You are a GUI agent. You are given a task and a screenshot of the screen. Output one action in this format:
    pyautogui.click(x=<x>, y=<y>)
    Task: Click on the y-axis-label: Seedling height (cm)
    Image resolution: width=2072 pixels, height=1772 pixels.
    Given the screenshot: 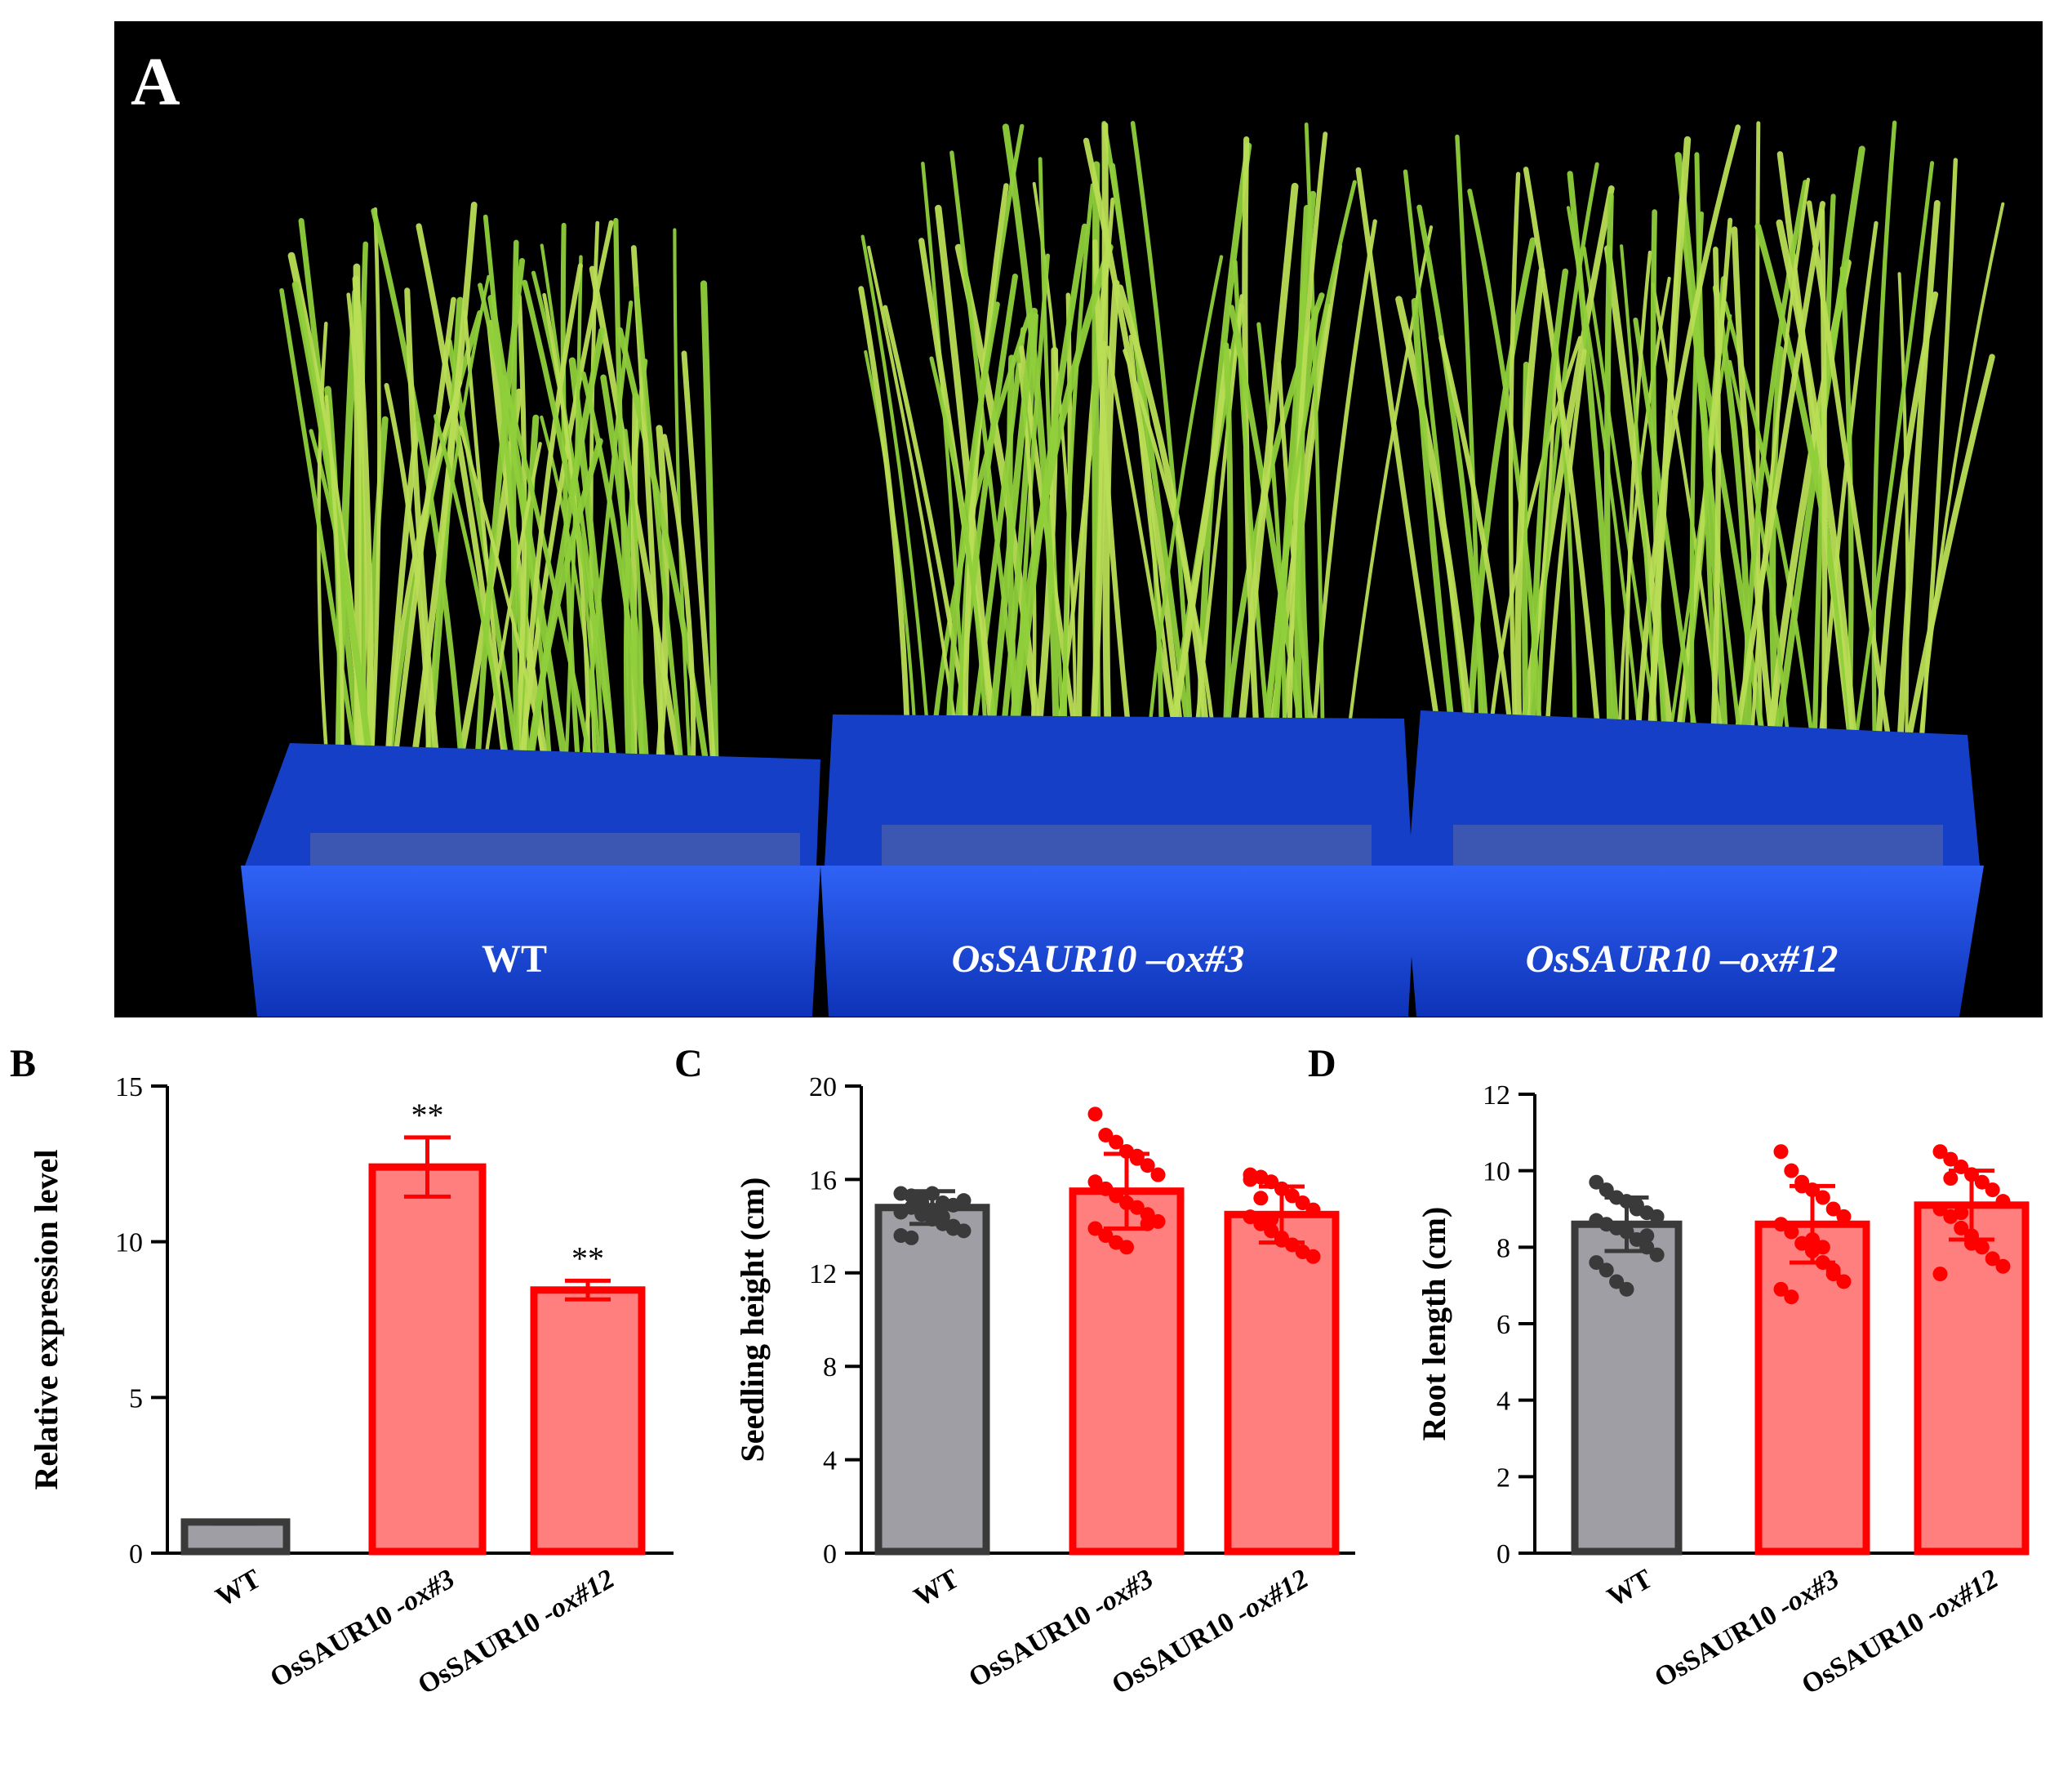 What is the action you would take?
    pyautogui.click(x=752, y=1321)
    